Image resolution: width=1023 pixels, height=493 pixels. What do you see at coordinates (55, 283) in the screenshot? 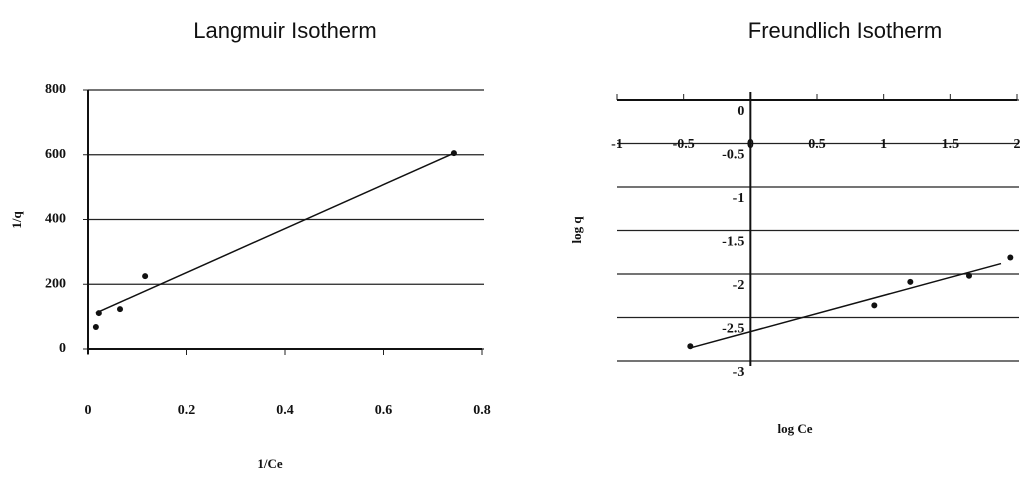
I see `y-tick-label: 200` at bounding box center [55, 283].